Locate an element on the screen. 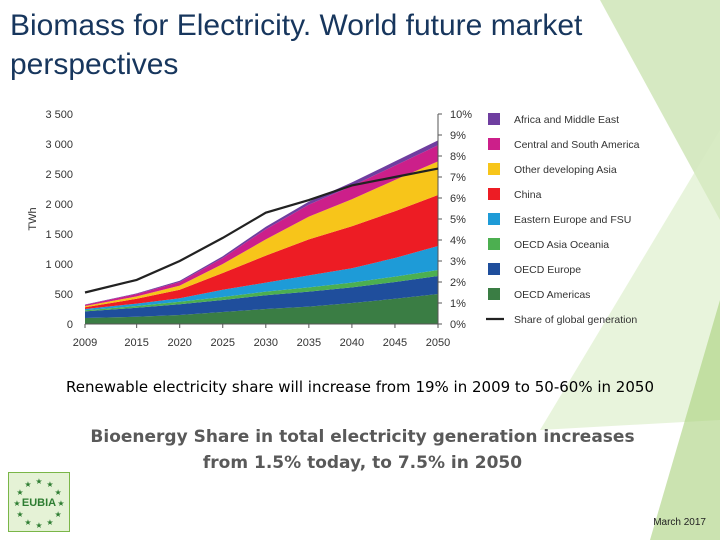 This screenshot has width=720, height=540. y2-tick-label: 9% is located at coordinates (458, 136).